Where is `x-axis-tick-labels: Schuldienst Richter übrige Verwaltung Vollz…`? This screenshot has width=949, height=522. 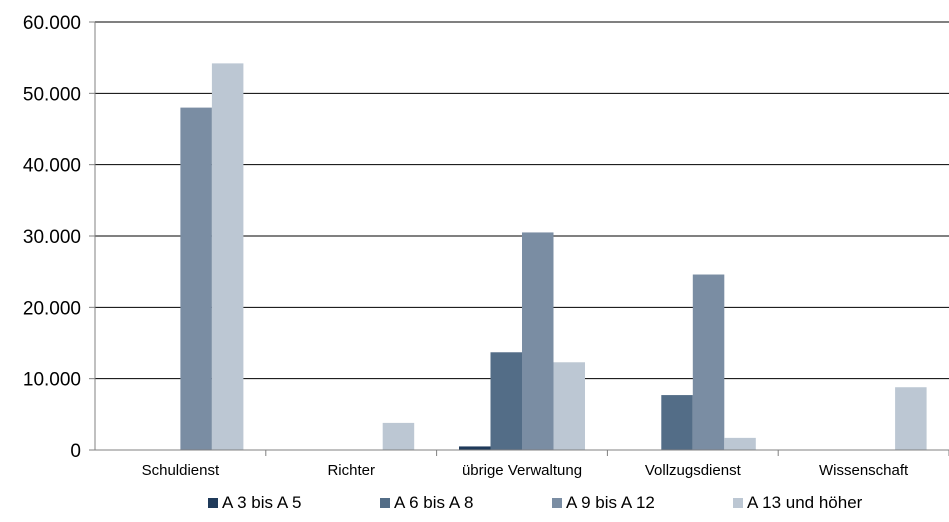 x-axis-tick-labels: Schuldienst Richter übrige Verwaltung Vollz… is located at coordinates (525, 470).